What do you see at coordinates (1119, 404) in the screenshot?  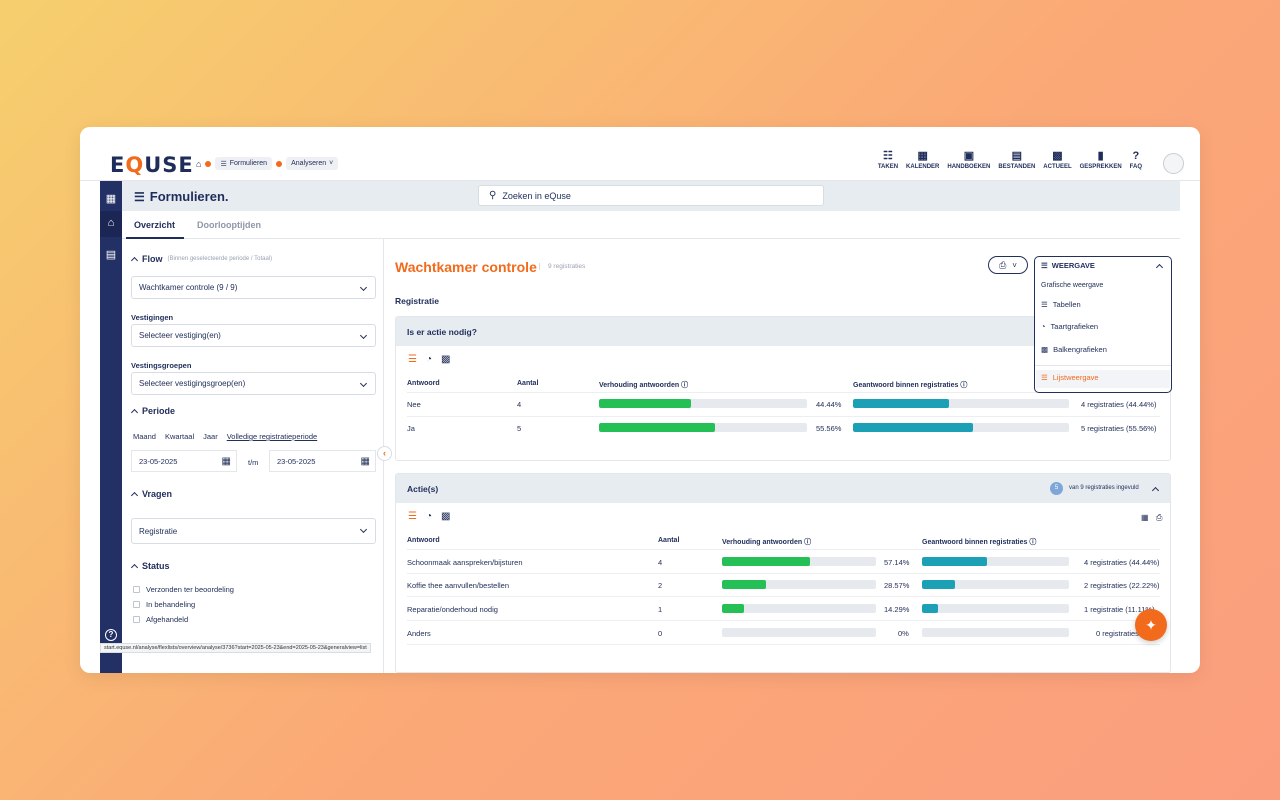 I see `registration-text: 4 registraties (44.44%)` at bounding box center [1119, 404].